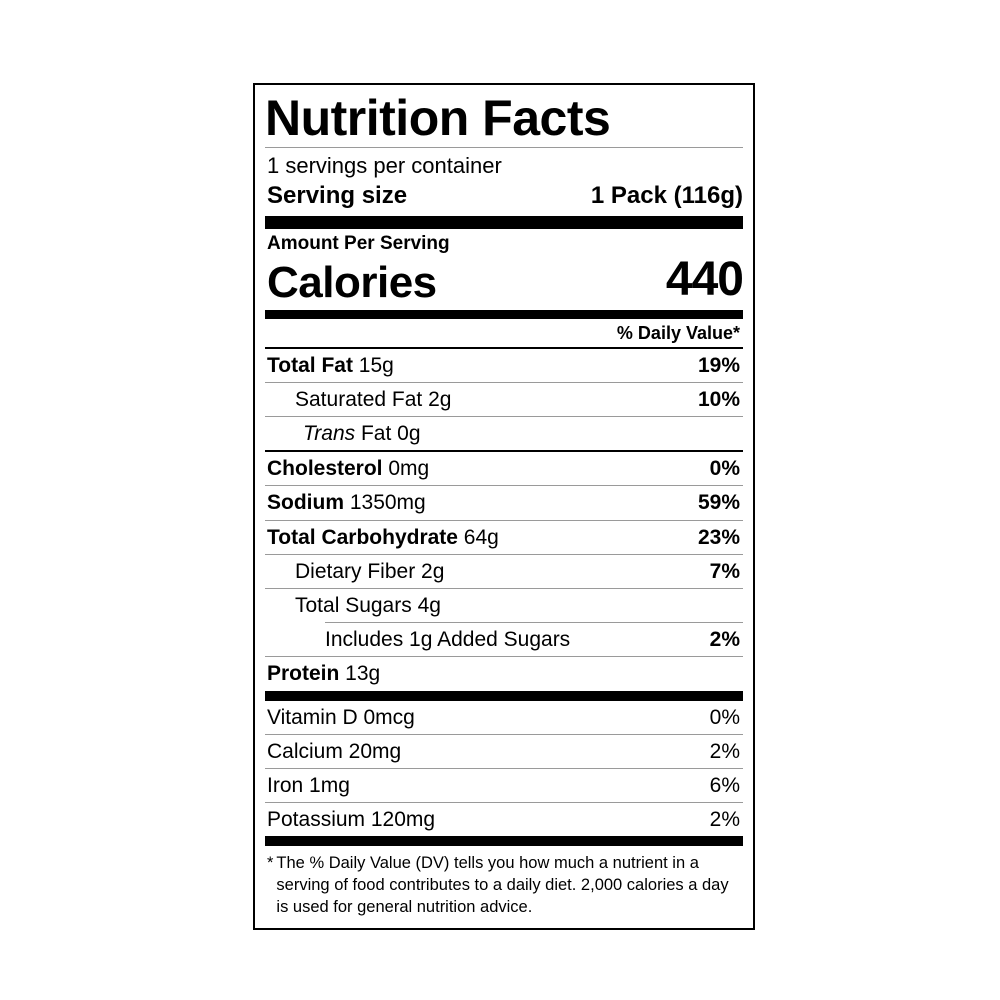 This screenshot has width=1000, height=1000. I want to click on divider-indented, so click(534, 623).